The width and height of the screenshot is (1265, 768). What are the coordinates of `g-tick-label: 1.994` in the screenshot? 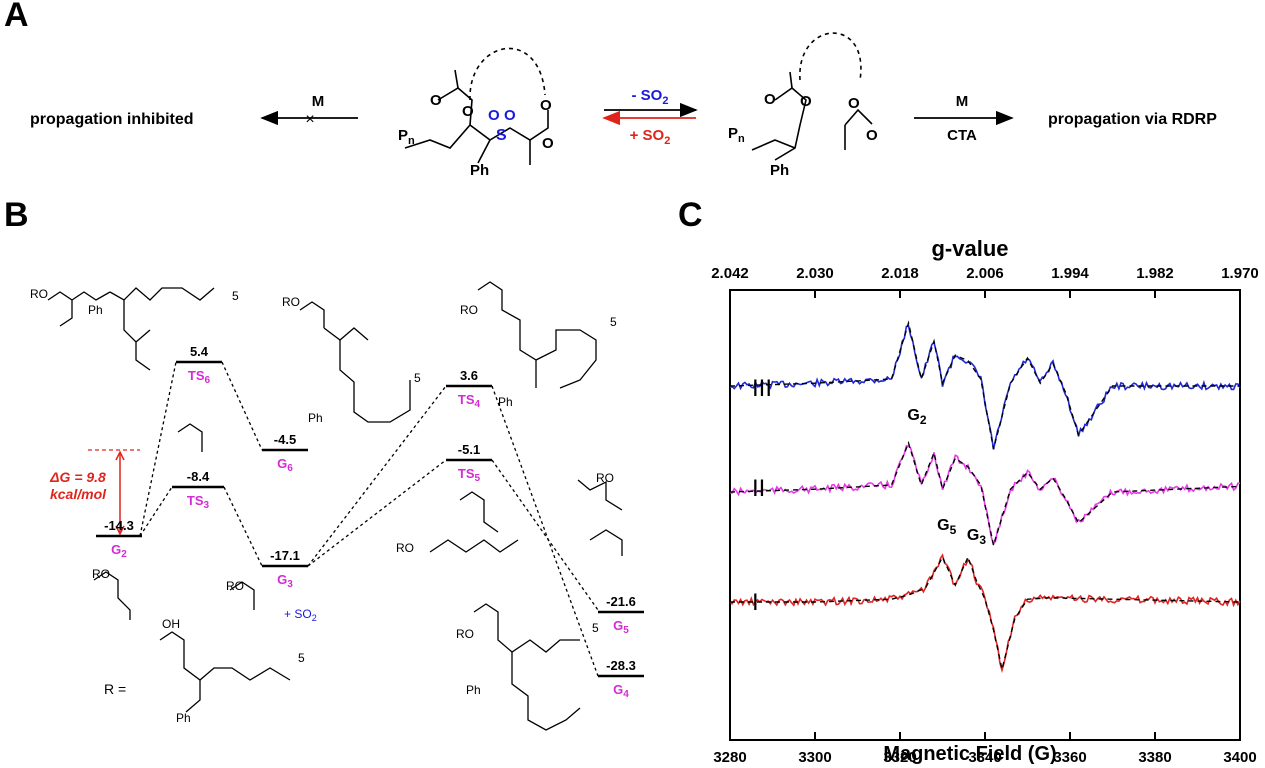 It's located at (1070, 273).